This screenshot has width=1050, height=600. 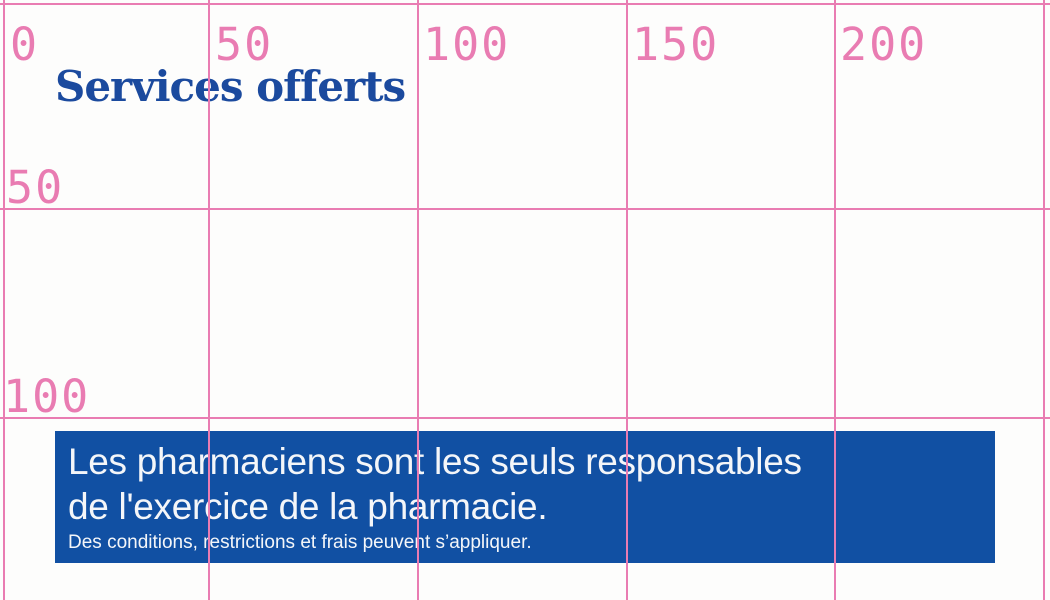 I want to click on grid-x-label-50: 50, so click(x=244, y=44).